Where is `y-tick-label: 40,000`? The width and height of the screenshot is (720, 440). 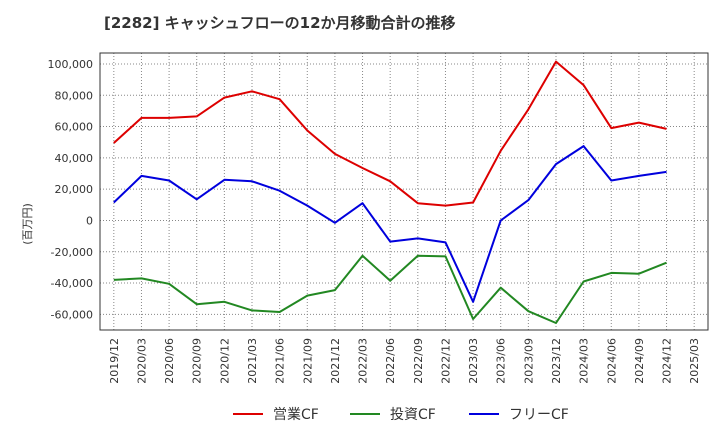 y-tick-label: 40,000 is located at coordinates (74, 158).